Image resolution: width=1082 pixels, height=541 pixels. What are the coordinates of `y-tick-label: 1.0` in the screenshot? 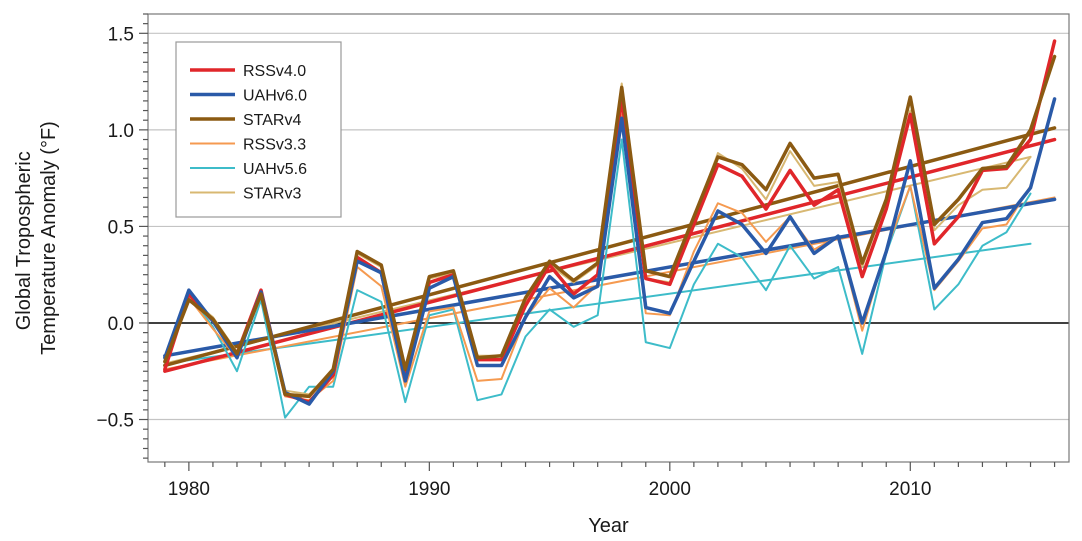 It's located at (121, 131).